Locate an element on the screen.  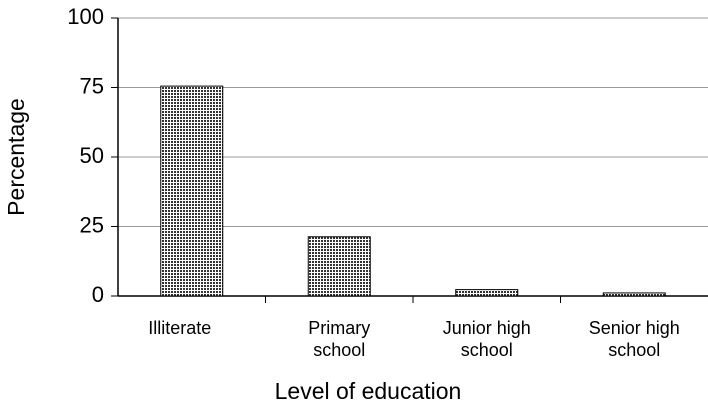
y-tick-label: 25 is located at coordinates (92, 224).